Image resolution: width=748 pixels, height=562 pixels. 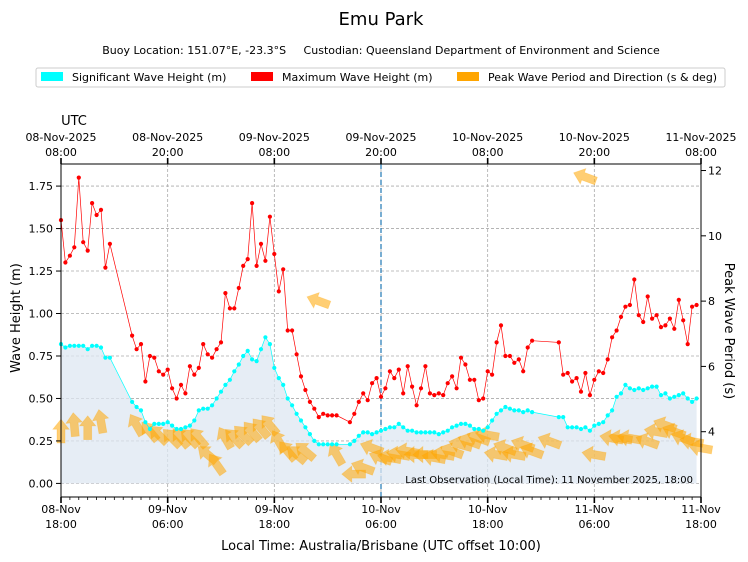 What do you see at coordinates (16, 318) in the screenshot?
I see `y-axis-label-left: Wave Height (m)` at bounding box center [16, 318].